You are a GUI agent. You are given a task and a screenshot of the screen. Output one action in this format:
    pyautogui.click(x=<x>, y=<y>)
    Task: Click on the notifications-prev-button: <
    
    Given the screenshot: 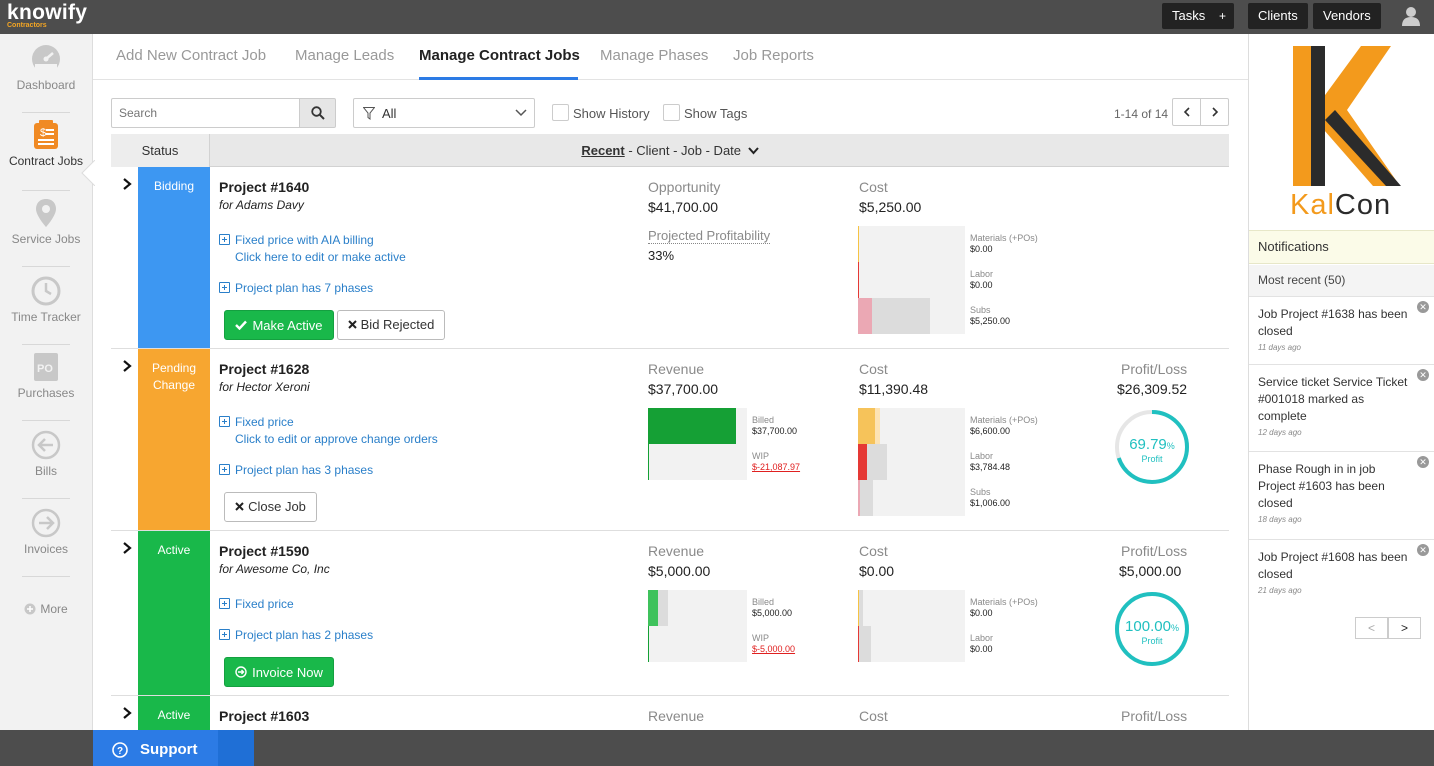 What is the action you would take?
    pyautogui.click(x=1371, y=628)
    